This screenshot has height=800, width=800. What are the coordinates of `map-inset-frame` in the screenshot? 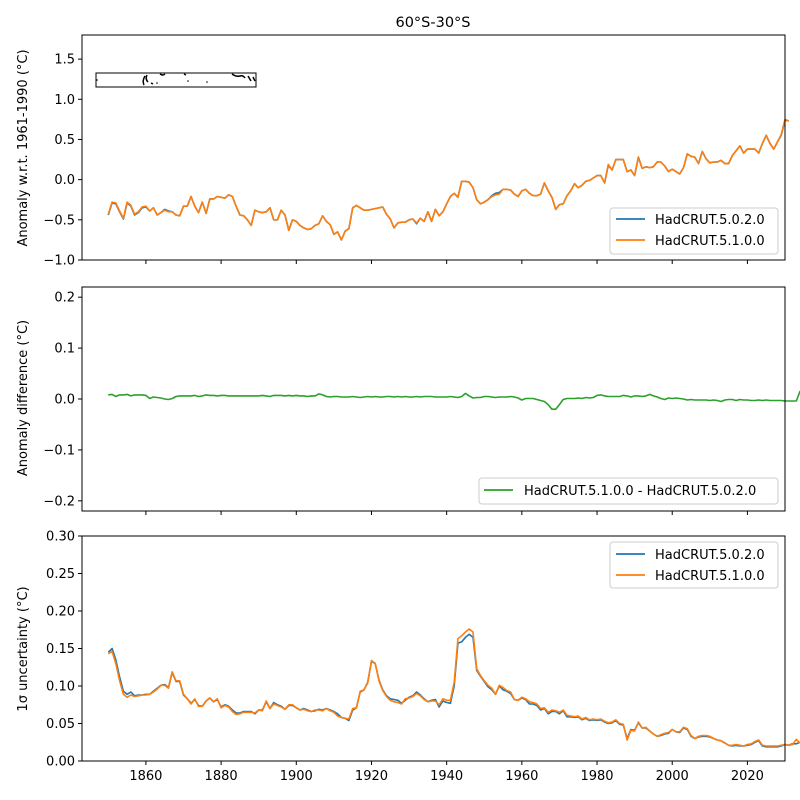 It's located at (176, 80).